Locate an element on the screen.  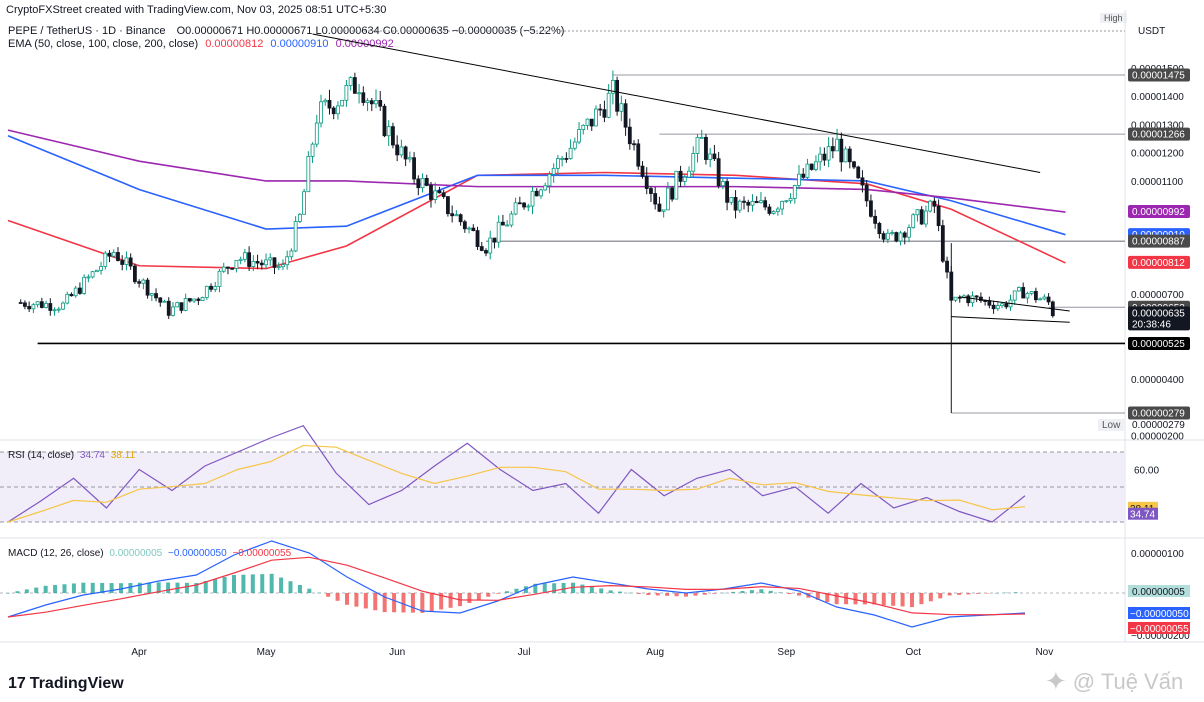
time-tick-label: Sep is located at coordinates (786, 652).